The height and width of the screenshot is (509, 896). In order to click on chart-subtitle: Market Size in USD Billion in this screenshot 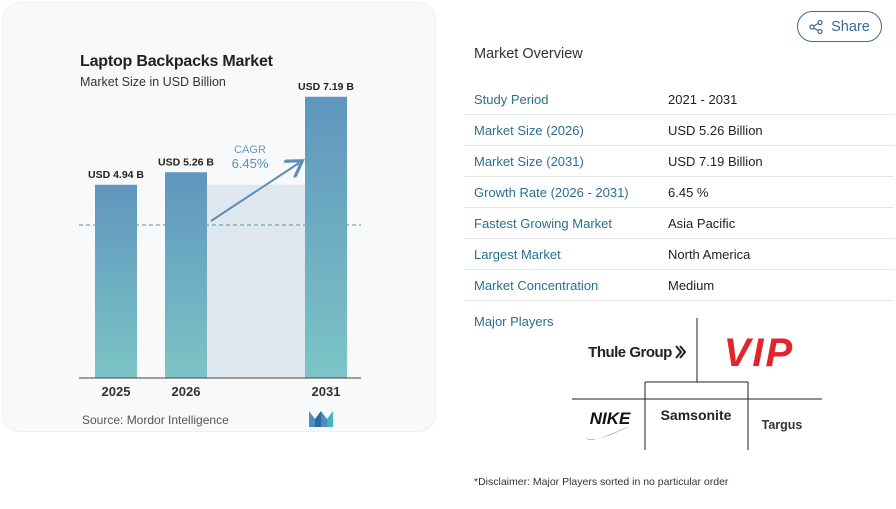, I will do `click(153, 82)`.